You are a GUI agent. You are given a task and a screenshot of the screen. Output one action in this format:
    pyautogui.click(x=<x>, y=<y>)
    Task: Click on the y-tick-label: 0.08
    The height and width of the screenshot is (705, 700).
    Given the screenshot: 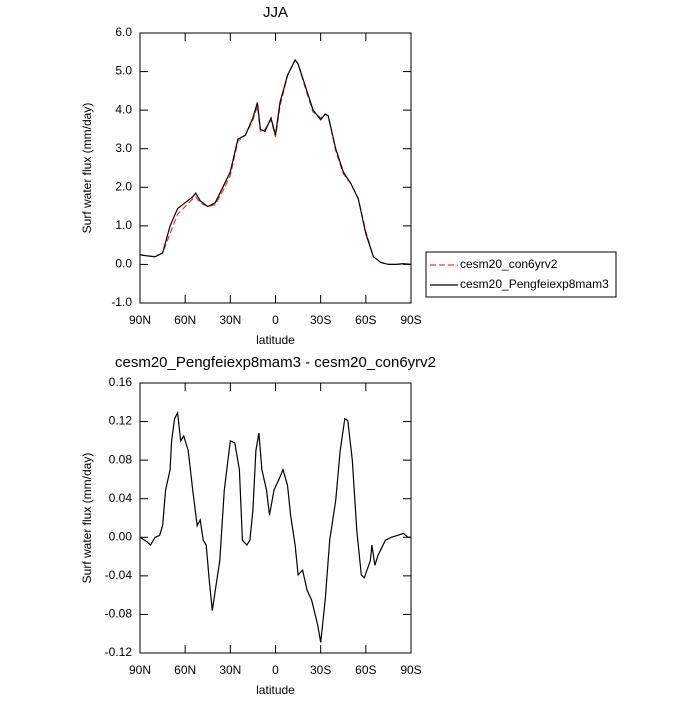 What is the action you would take?
    pyautogui.click(x=121, y=459)
    